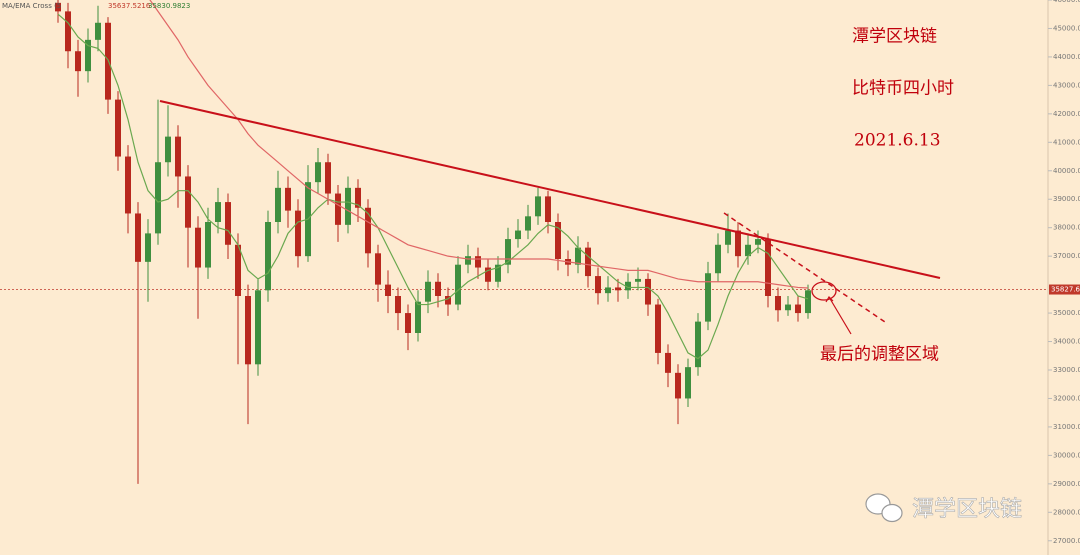 Image resolution: width=1080 pixels, height=555 pixels. Describe the element at coordinates (1066, 199) in the screenshot. I see `y-tick-label: 39000.00` at that location.